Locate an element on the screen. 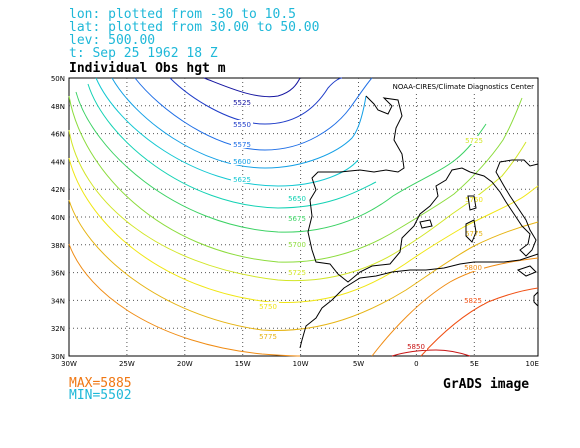 The width and height of the screenshot is (580, 448). contour-label-5650: 5650 is located at coordinates (297, 199).